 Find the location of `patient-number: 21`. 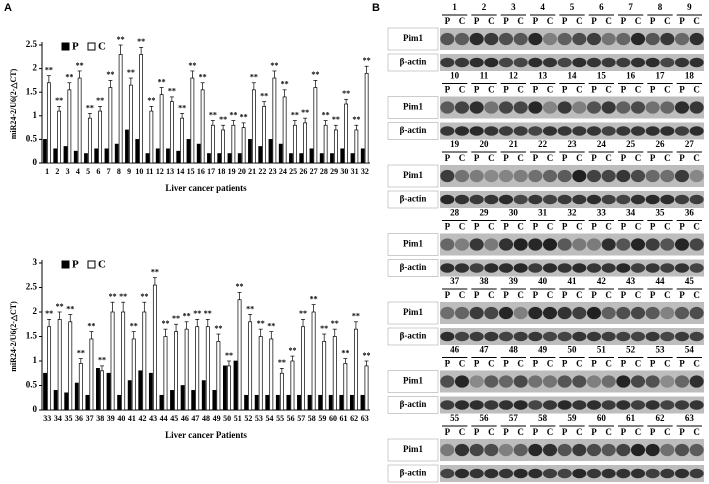

patient-number: 21 is located at coordinates (514, 144).